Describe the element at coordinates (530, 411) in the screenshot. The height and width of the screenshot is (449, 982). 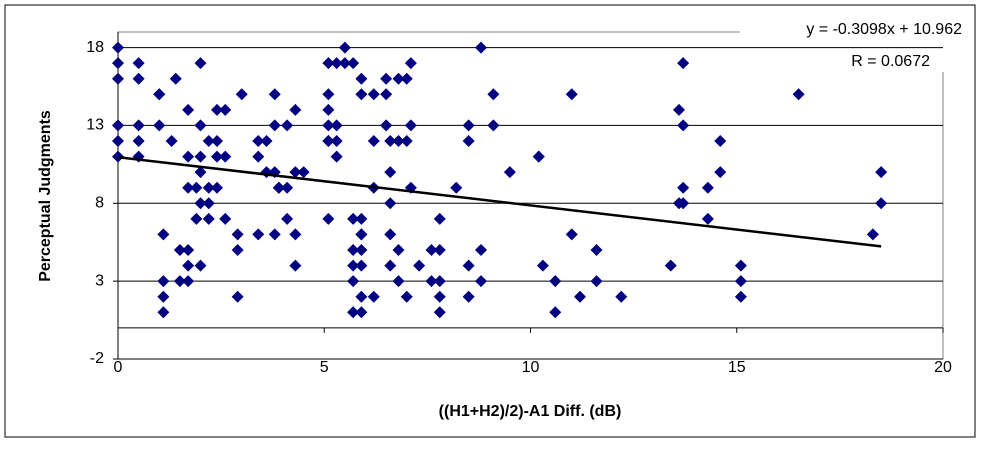
I see `x-axis-label: ((H1+H2)/2)-A1 Diff. (dB)` at that location.